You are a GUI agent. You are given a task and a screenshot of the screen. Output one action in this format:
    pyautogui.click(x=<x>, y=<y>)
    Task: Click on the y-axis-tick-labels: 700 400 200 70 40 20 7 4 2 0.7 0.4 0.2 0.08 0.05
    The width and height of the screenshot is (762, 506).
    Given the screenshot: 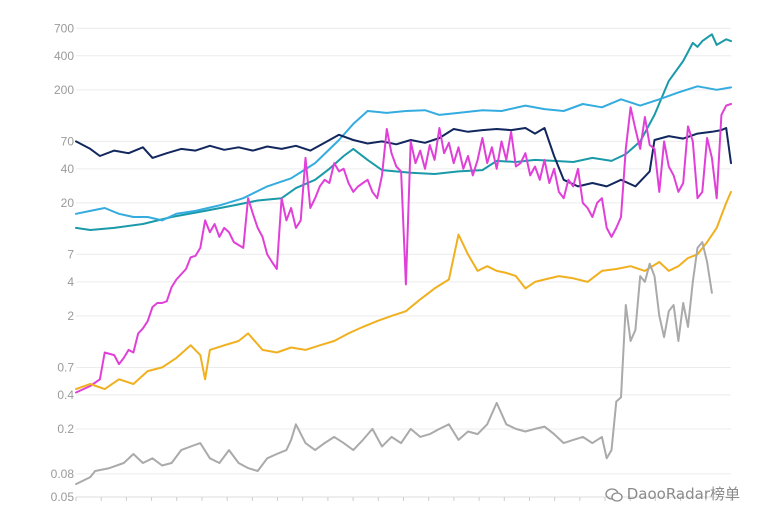 What is the action you would take?
    pyautogui.click(x=63, y=262)
    